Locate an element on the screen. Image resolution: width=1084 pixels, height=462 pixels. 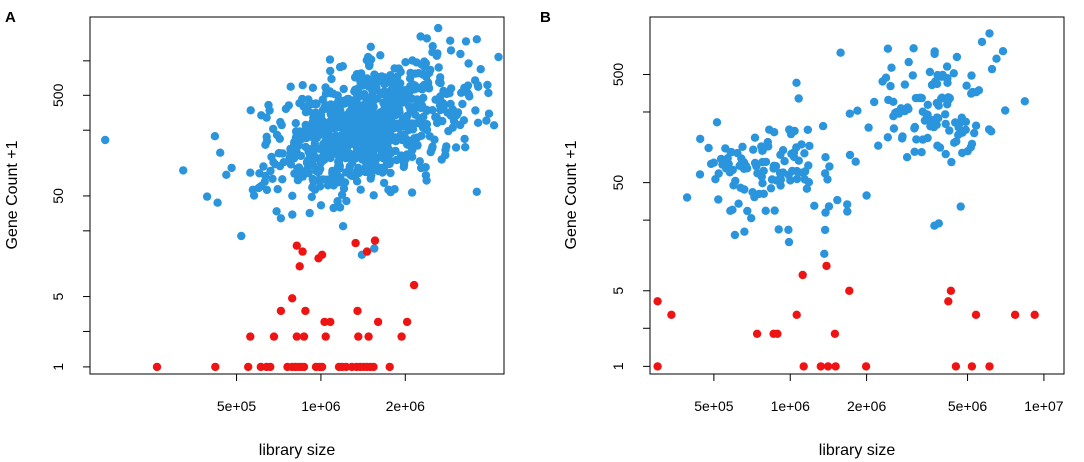
panel-b-x-tick-label: 1e+06 is located at coordinates (791, 406).